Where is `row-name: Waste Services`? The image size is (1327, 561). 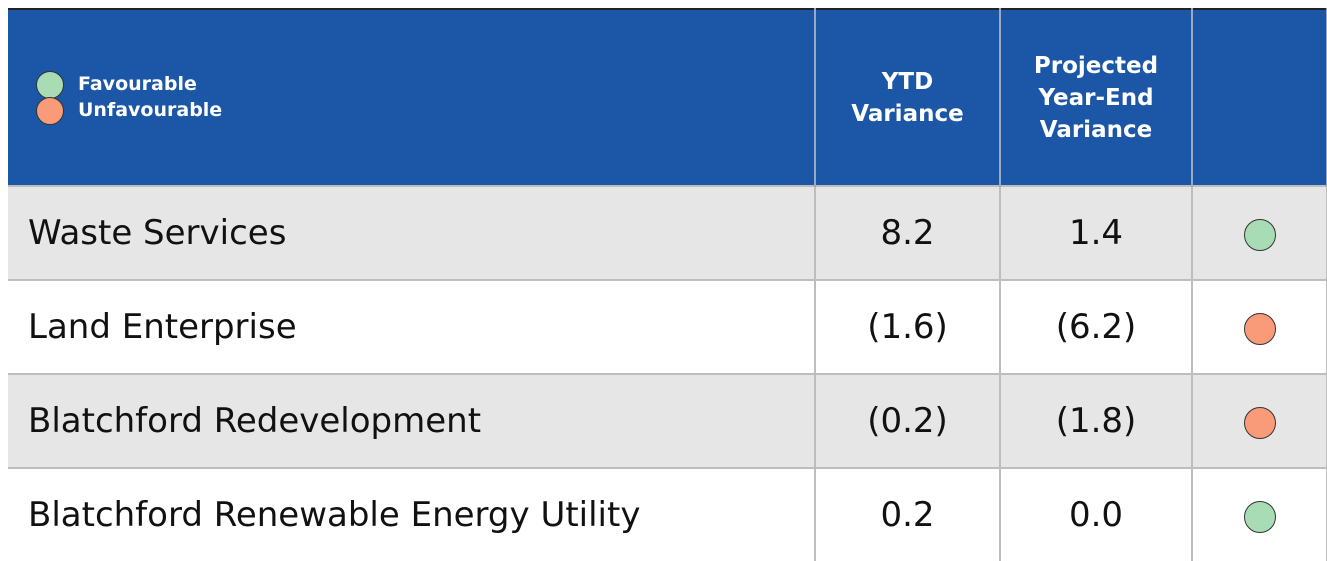
row-name: Waste Services is located at coordinates (412, 232).